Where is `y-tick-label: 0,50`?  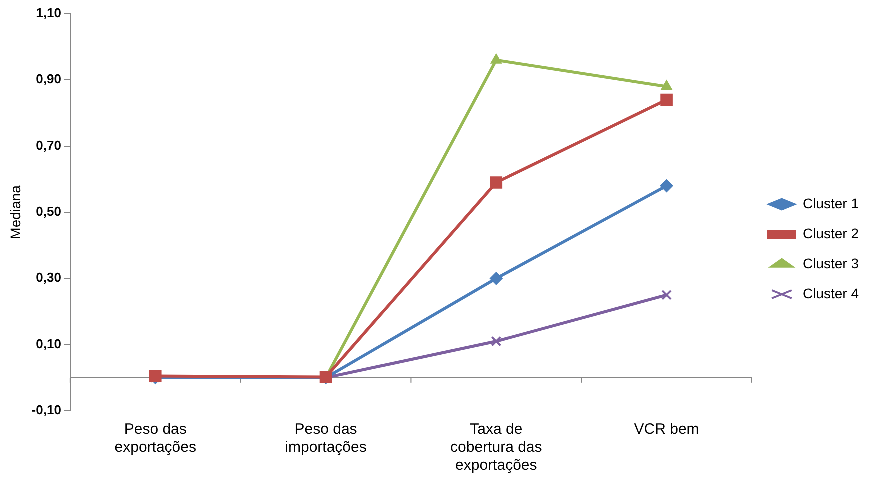
y-tick-label: 0,50 is located at coordinates (49, 212).